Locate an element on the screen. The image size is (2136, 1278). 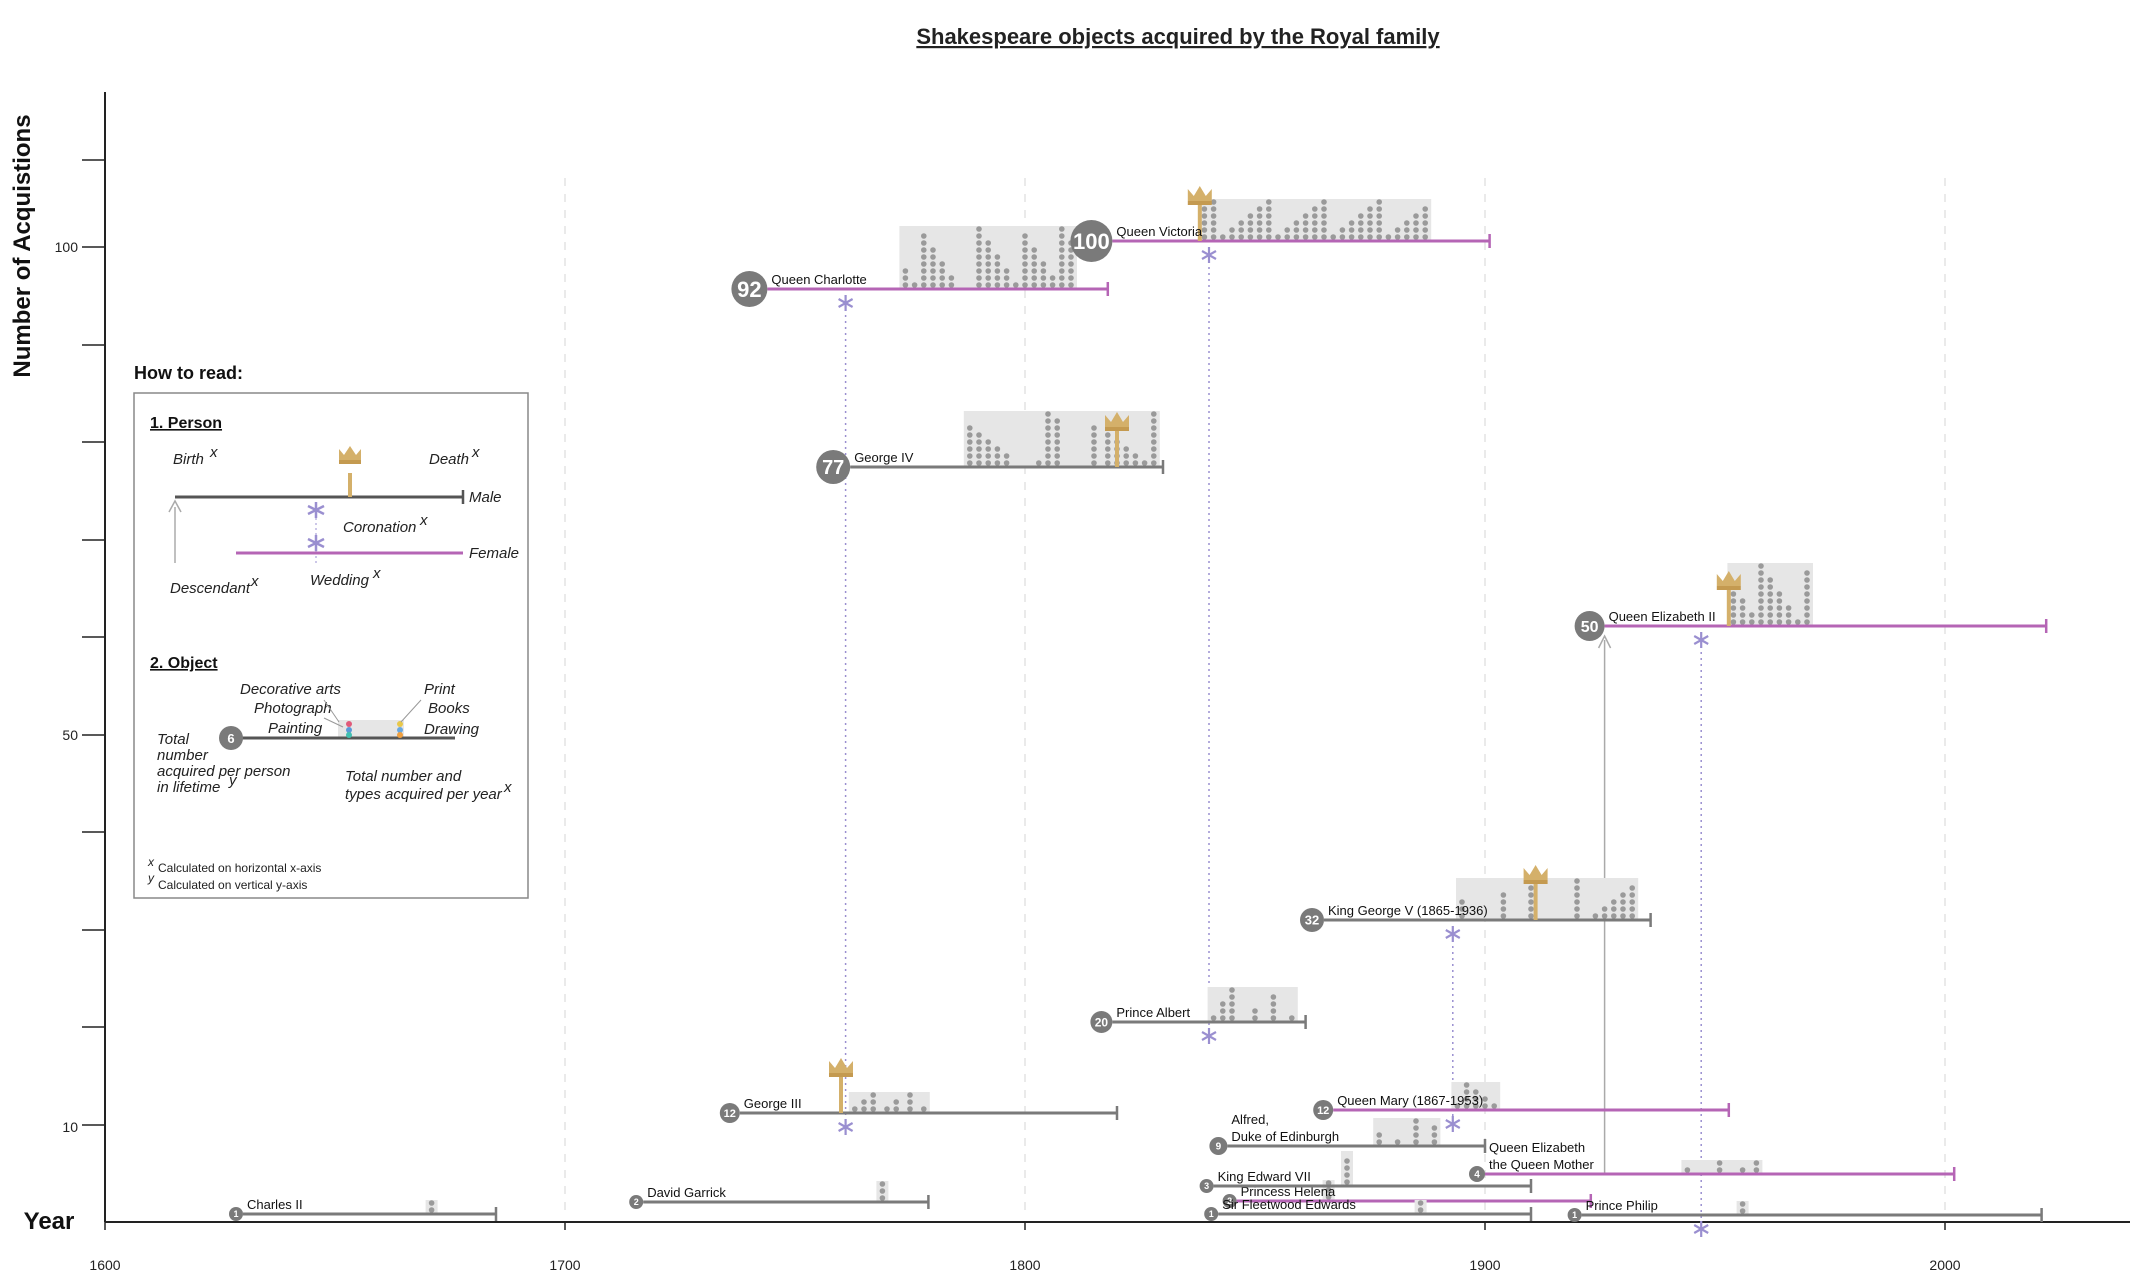
legend-total-line4: in lifetime is located at coordinates (188, 787).